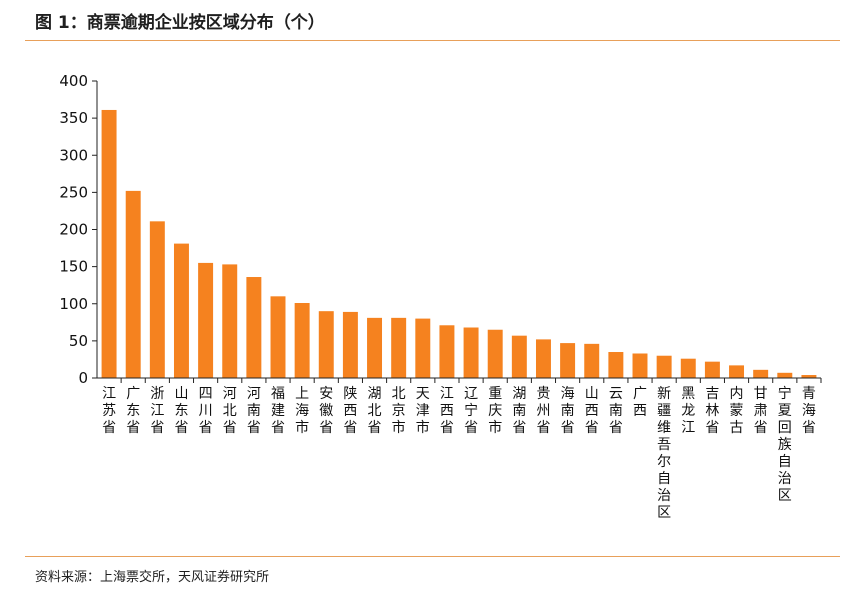  I want to click on y-tick-label: 0, so click(83, 378).